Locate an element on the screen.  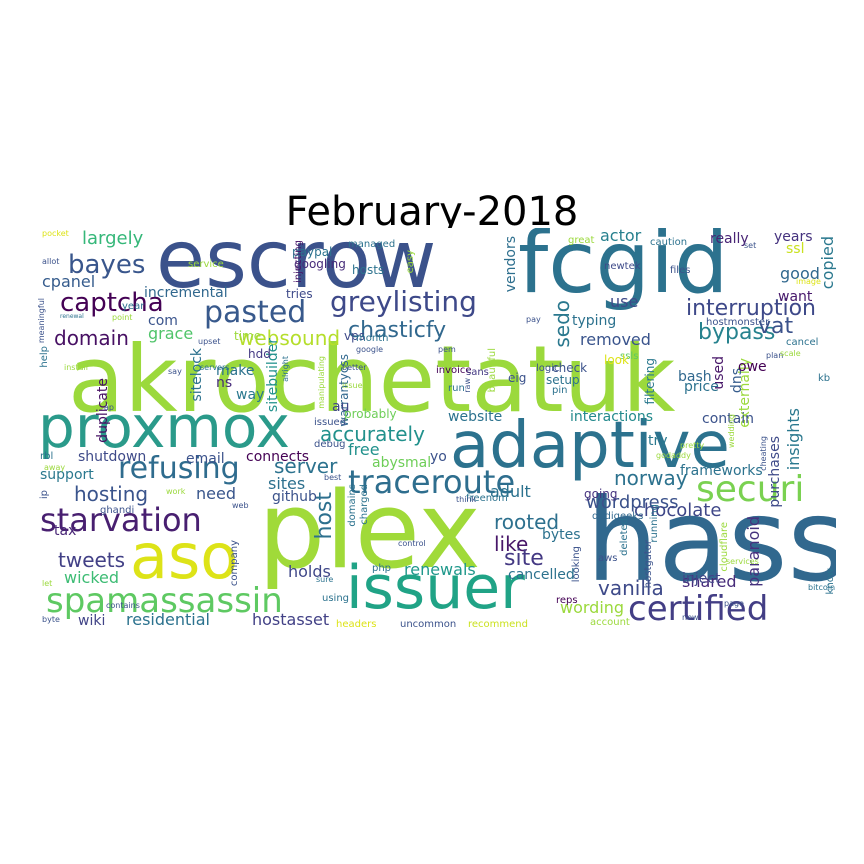
cloud-word: sans is located at coordinates (477, 372).